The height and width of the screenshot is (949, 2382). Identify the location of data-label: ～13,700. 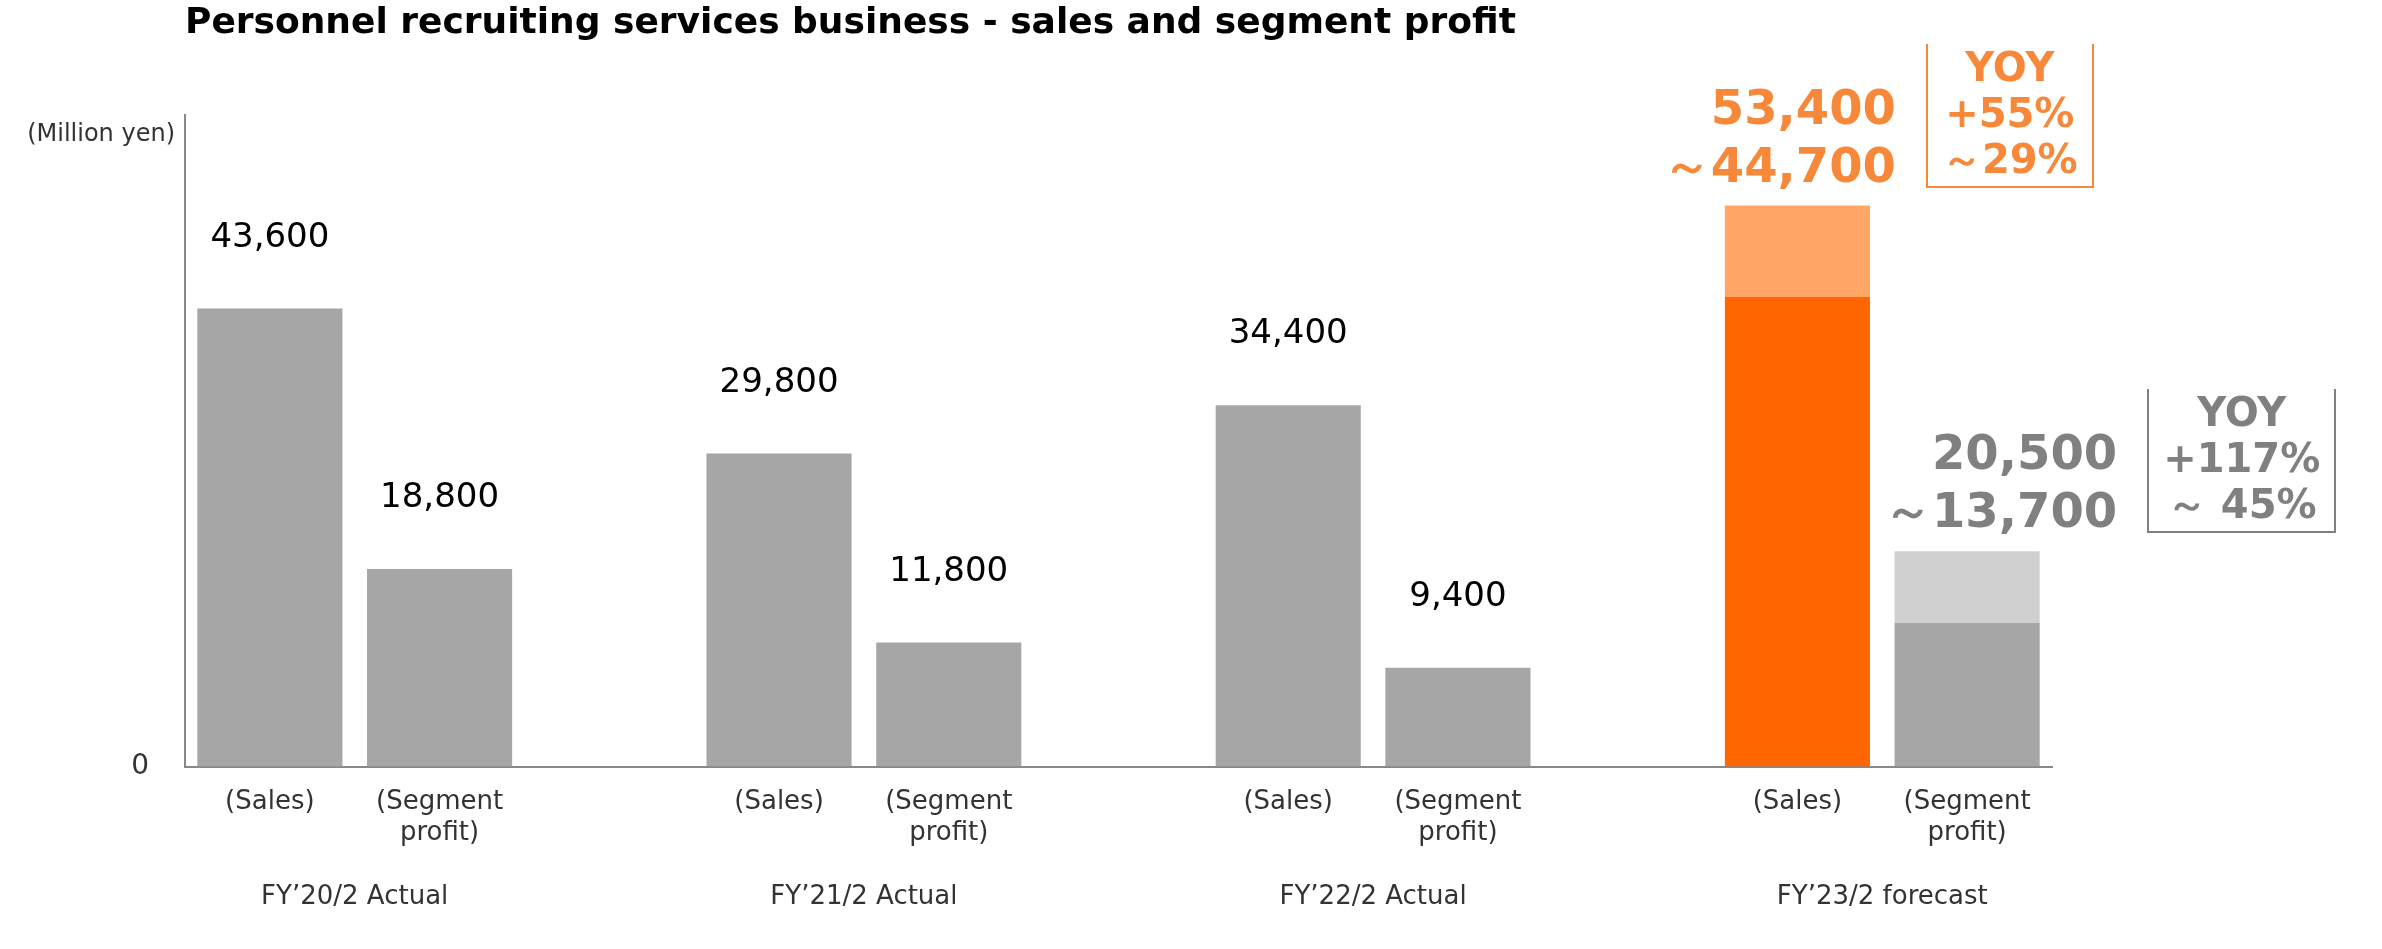
(2000, 510).